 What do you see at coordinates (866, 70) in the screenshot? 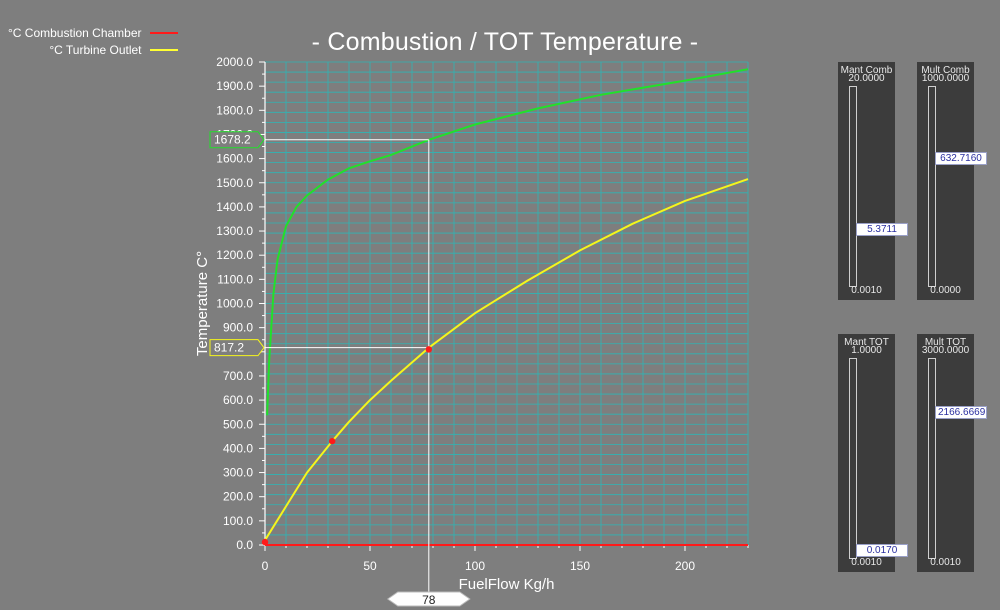
I see `panel-label: Mant Comb` at bounding box center [866, 70].